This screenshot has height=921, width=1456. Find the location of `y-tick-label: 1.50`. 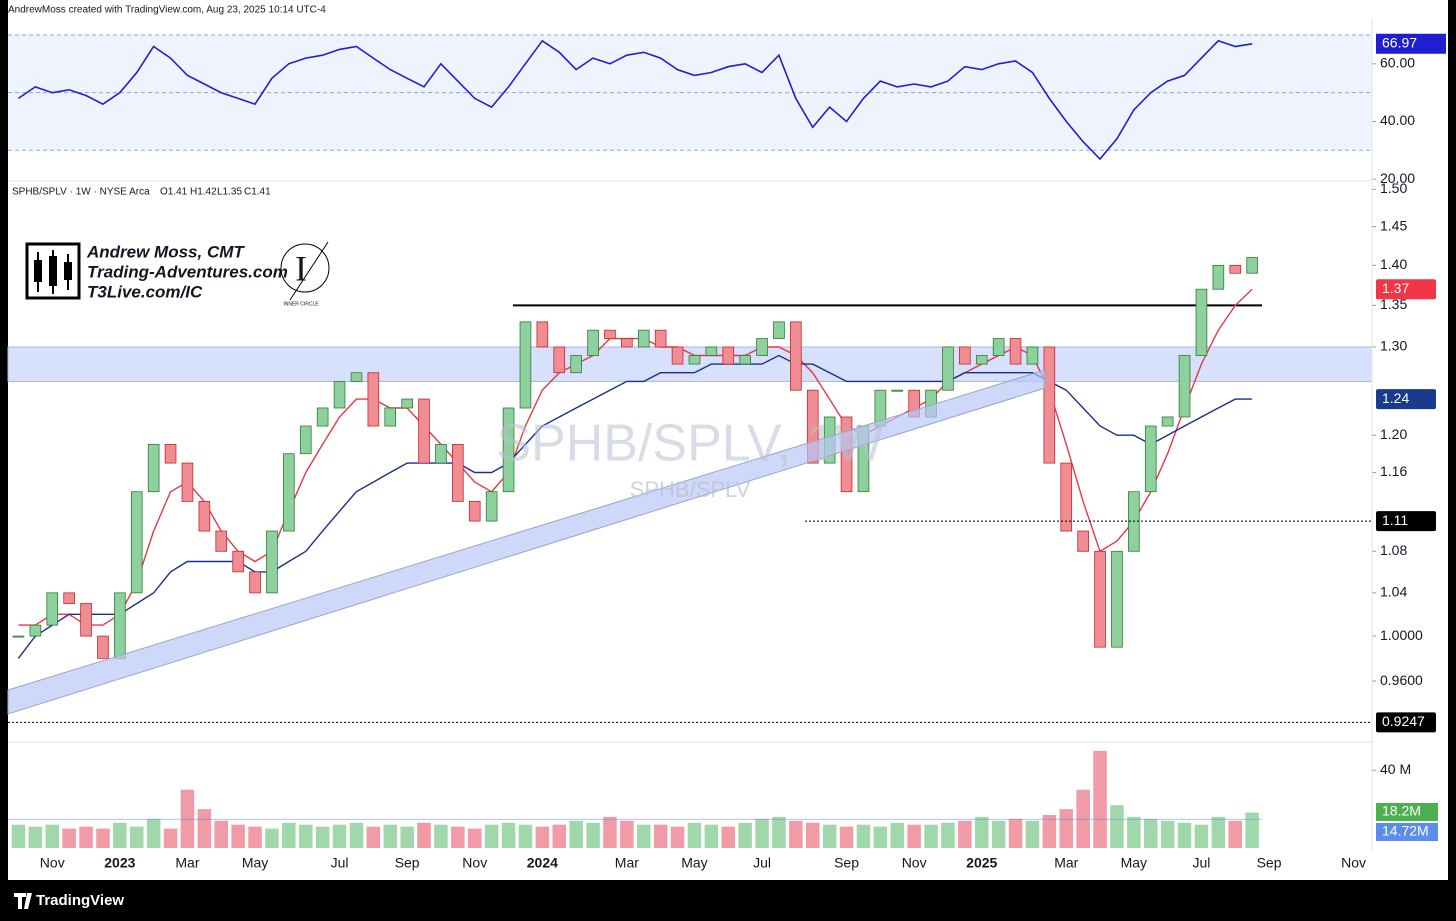

y-tick-label: 1.50 is located at coordinates (1393, 188).